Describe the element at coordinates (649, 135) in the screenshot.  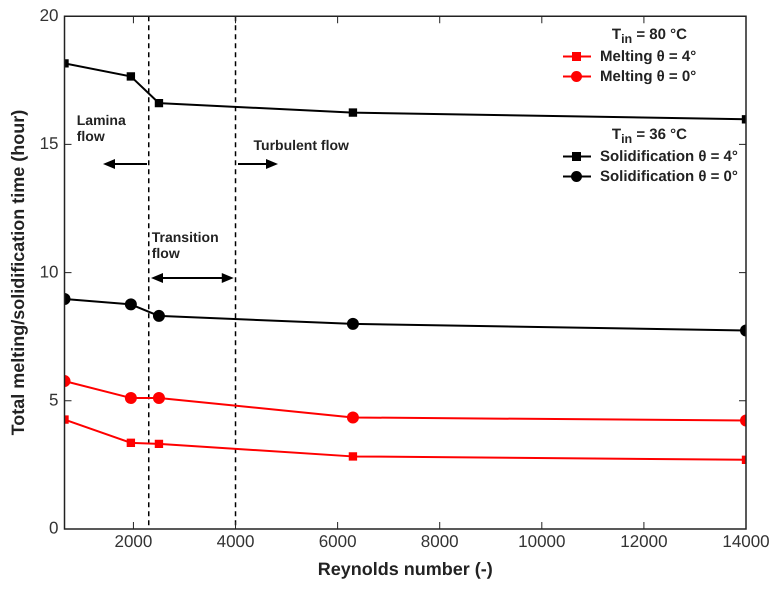
I see `annotation: T$_{in}$ = 36 °C` at that location.